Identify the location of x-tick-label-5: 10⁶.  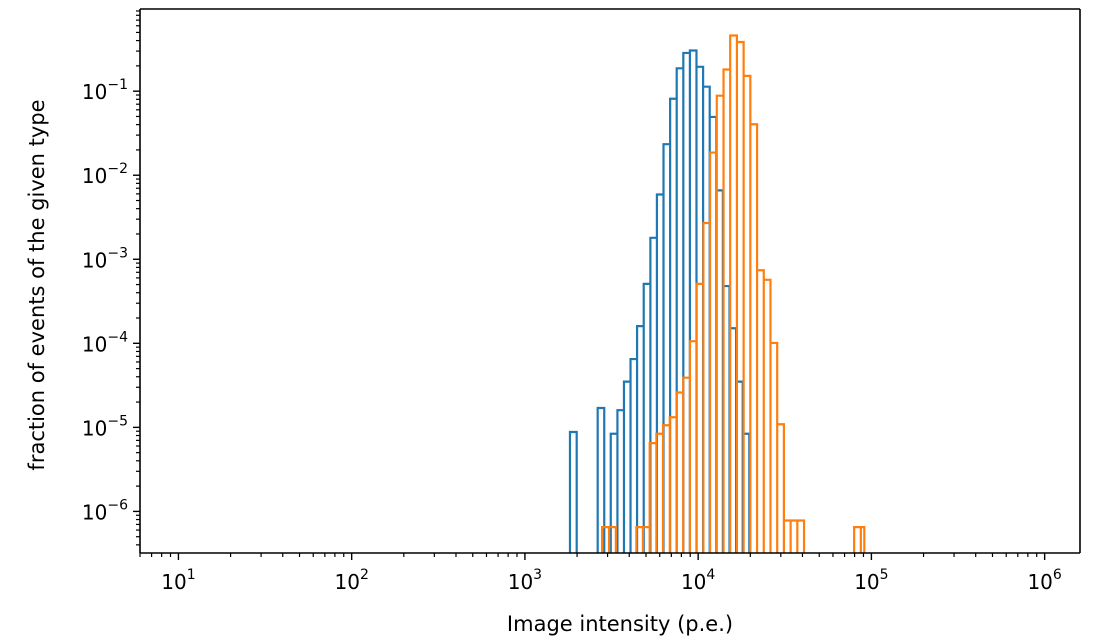
(1044, 580).